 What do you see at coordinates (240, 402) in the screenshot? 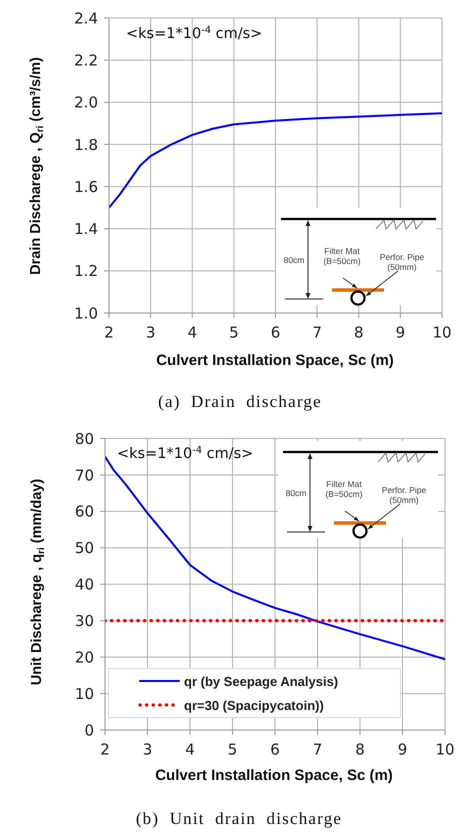
I see `text: (a) Drain discharge` at bounding box center [240, 402].